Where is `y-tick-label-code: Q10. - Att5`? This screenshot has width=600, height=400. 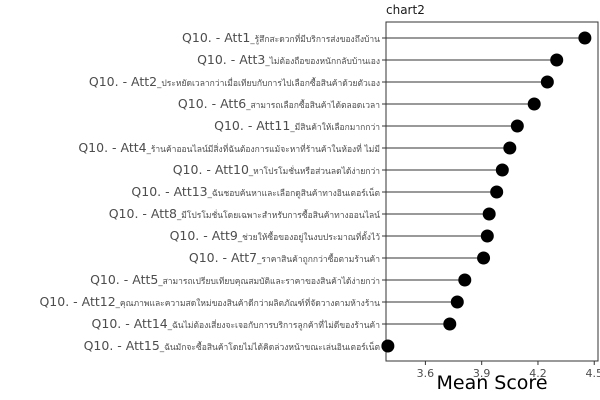
y-tick-label-code: Q10. - Att5 is located at coordinates (124, 279).